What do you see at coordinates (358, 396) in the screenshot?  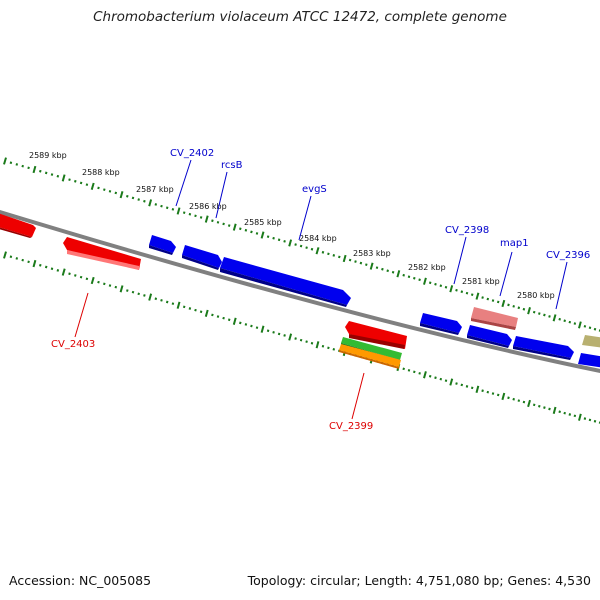 I see `leader-cv2399` at bounding box center [358, 396].